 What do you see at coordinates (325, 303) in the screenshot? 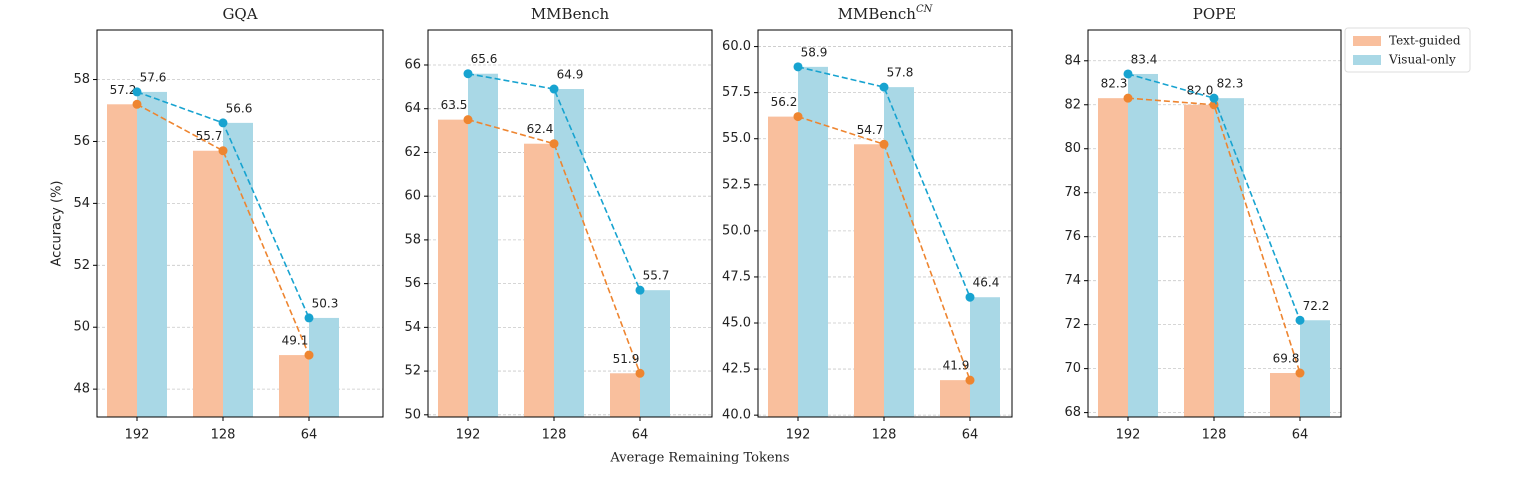
I see `value-label: 50.3` at bounding box center [325, 303].